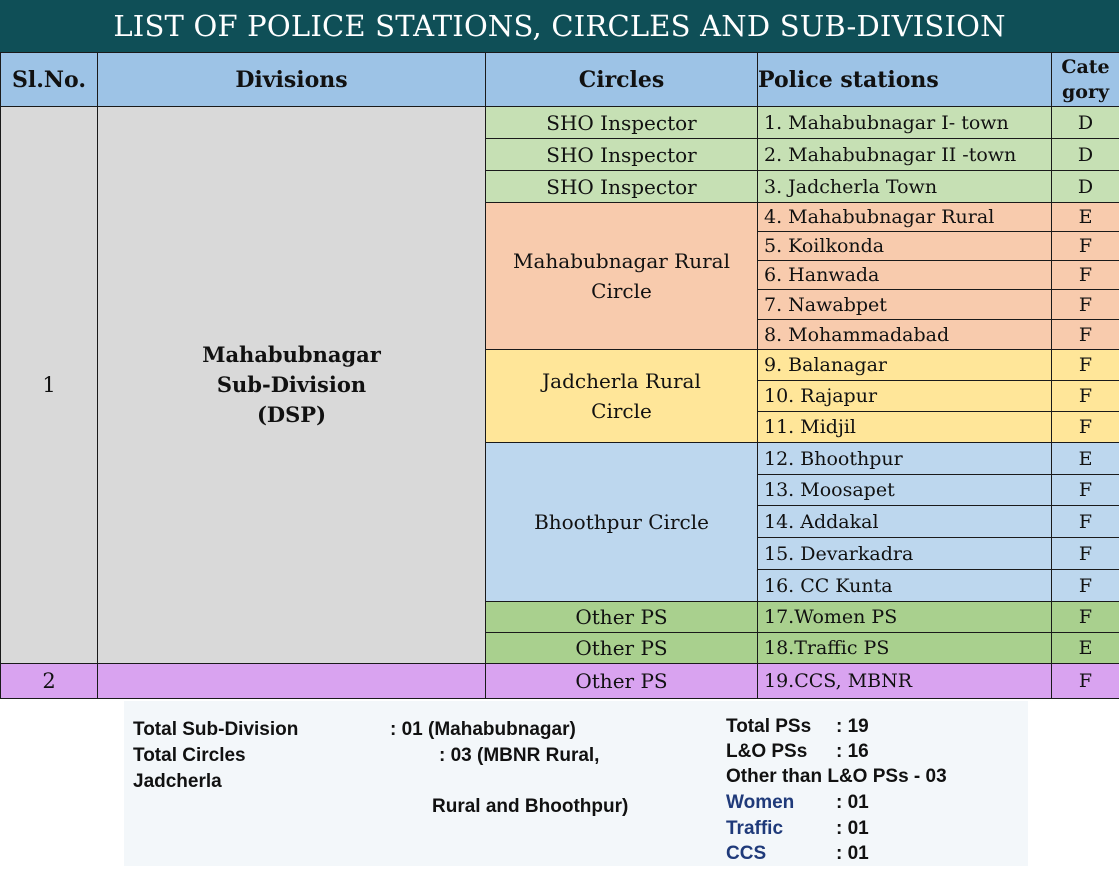 This screenshot has width=1119, height=878. What do you see at coordinates (852, 726) in the screenshot?
I see `total-ps-value: : 19` at bounding box center [852, 726].